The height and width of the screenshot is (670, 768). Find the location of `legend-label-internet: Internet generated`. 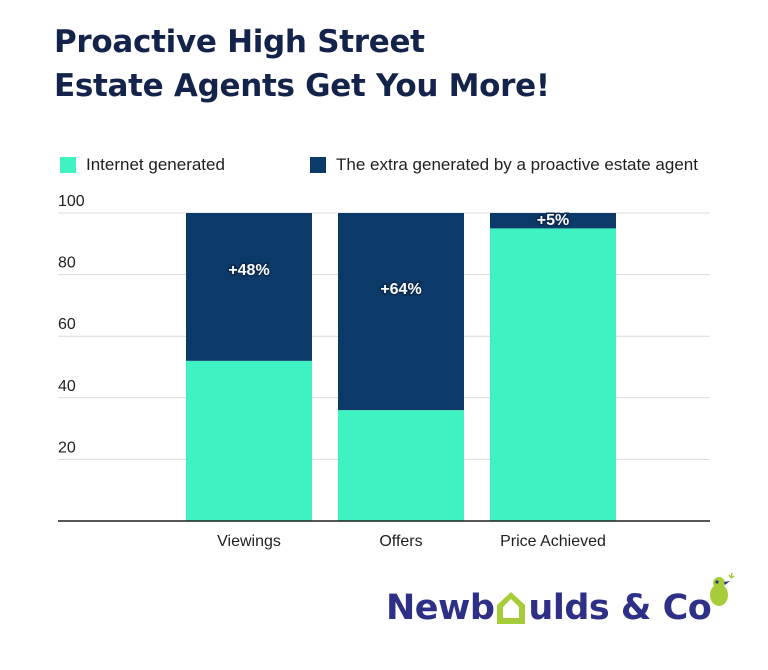

legend-label-internet: Internet generated is located at coordinates (155, 164).